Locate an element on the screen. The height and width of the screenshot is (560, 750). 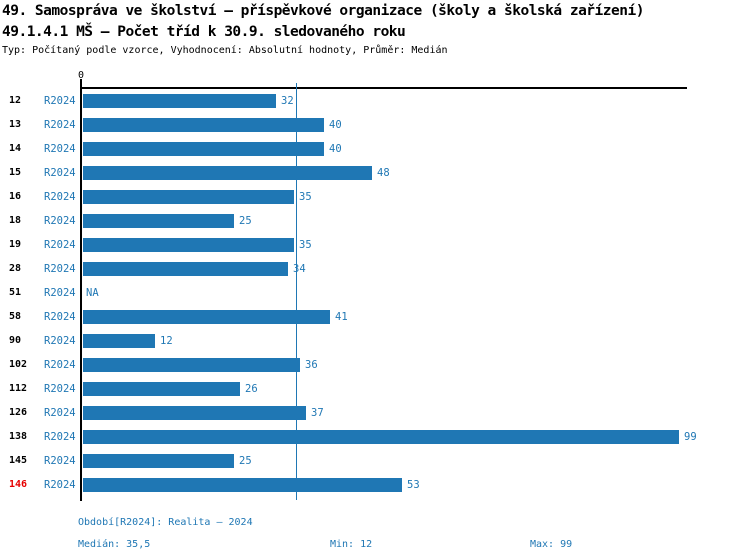
bar-value-label: 12 is located at coordinates (166, 341).